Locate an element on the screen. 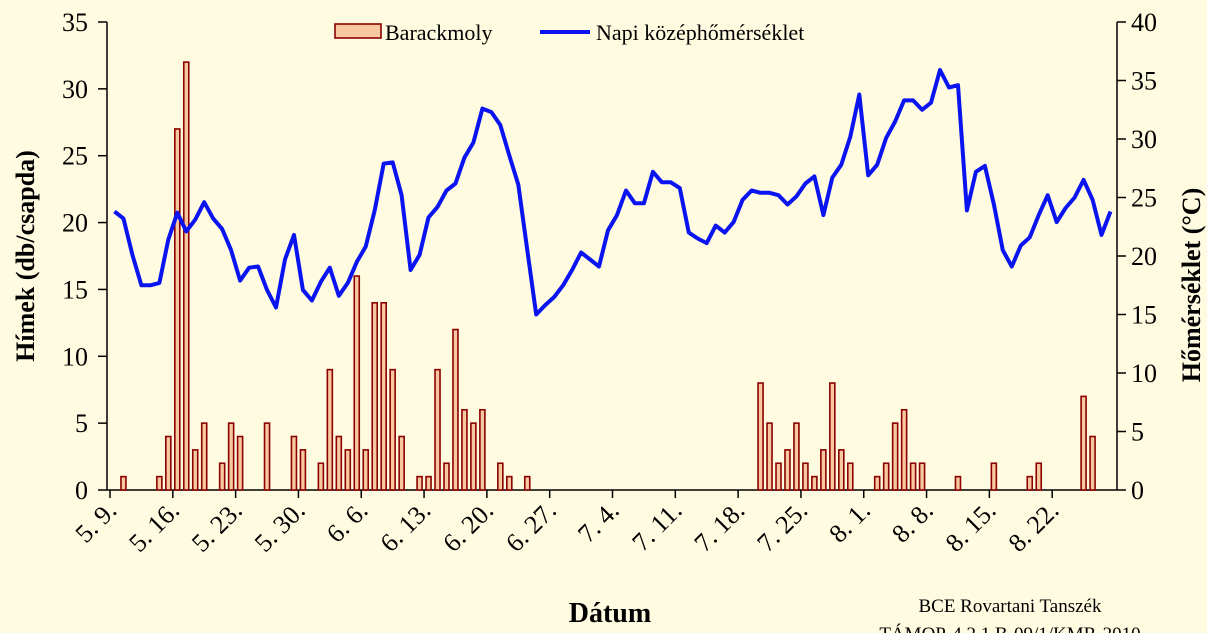  y2-tick-label: 35 is located at coordinates (1144, 81).